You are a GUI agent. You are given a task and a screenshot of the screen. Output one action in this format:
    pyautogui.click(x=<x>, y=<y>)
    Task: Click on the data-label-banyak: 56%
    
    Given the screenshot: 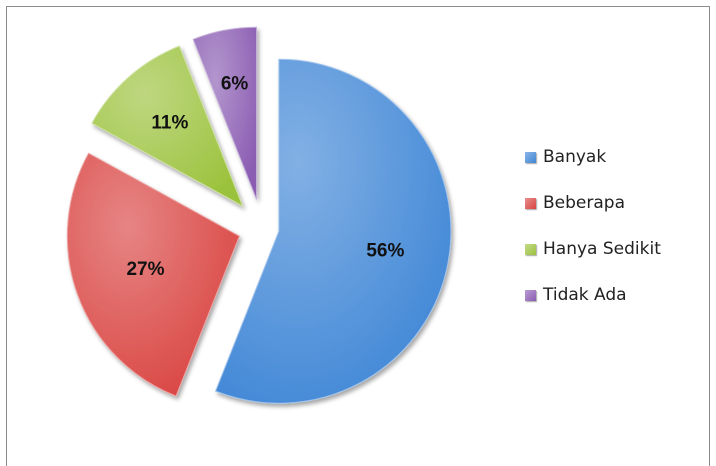 What is the action you would take?
    pyautogui.click(x=385, y=251)
    